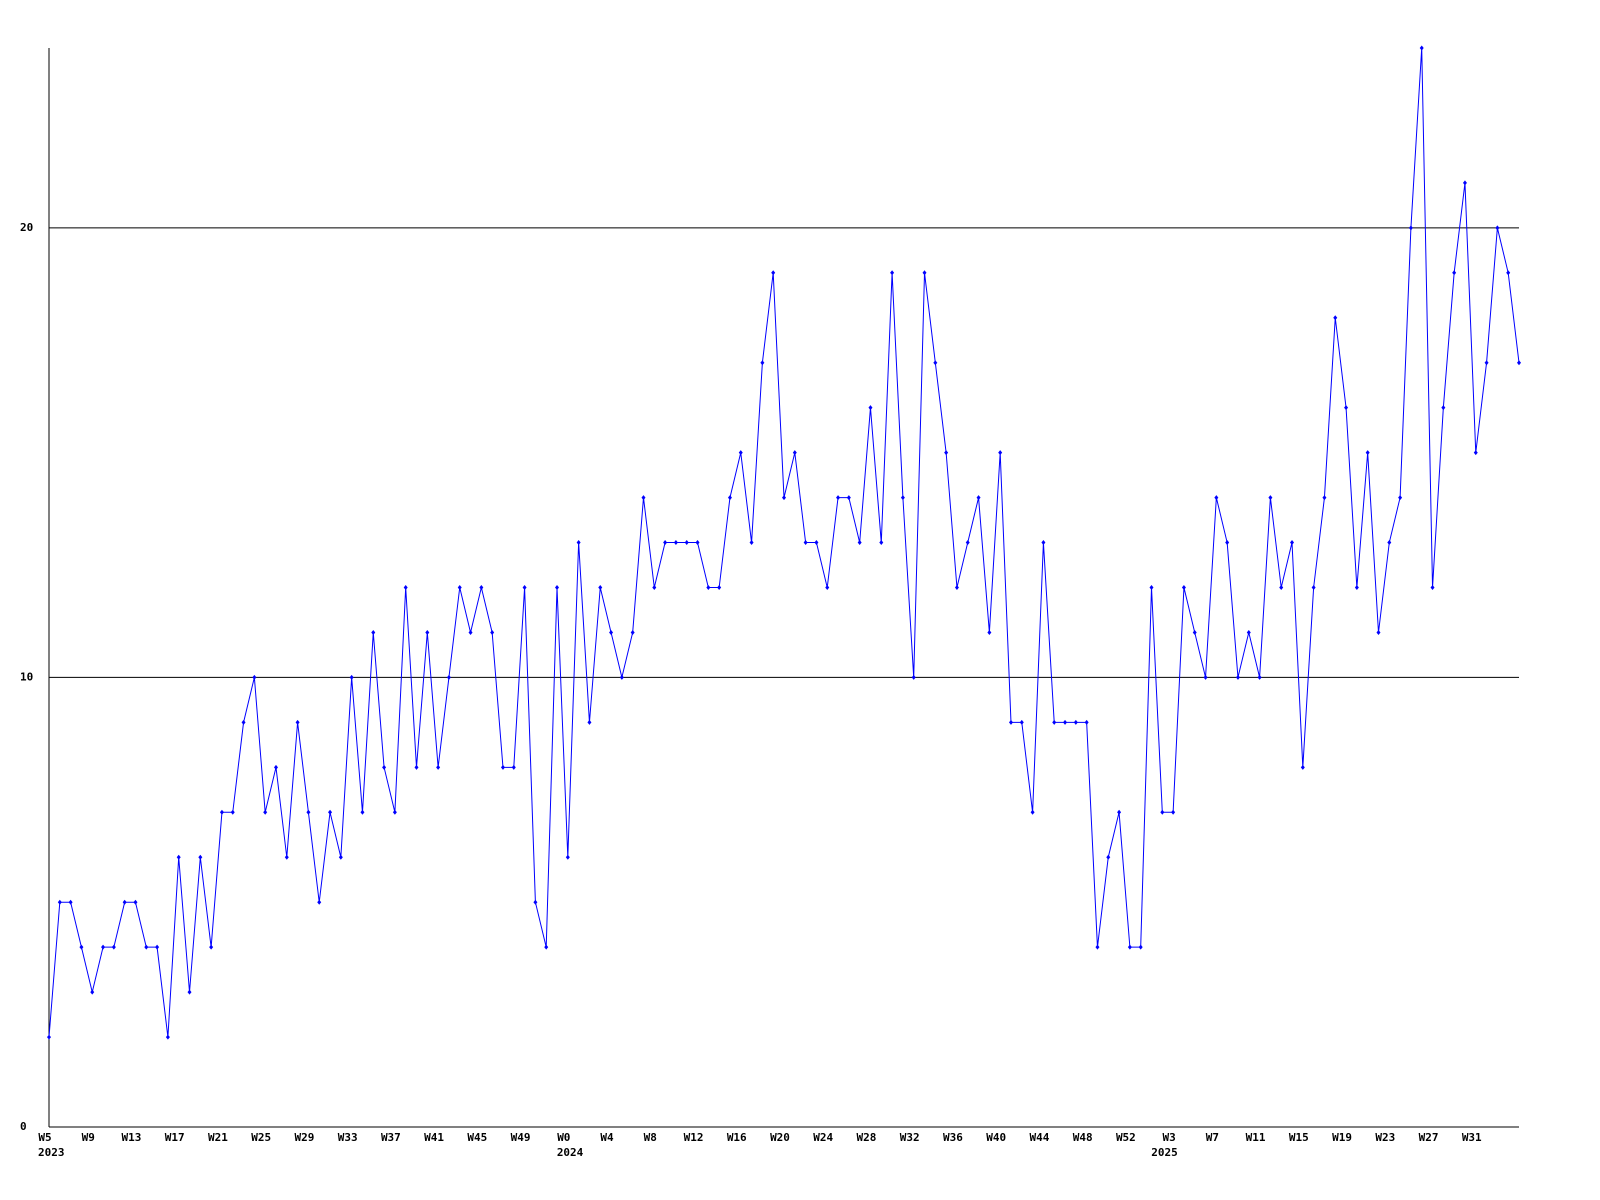  Describe the element at coordinates (570, 1152) in the screenshot. I see `year-label: 2024` at that location.